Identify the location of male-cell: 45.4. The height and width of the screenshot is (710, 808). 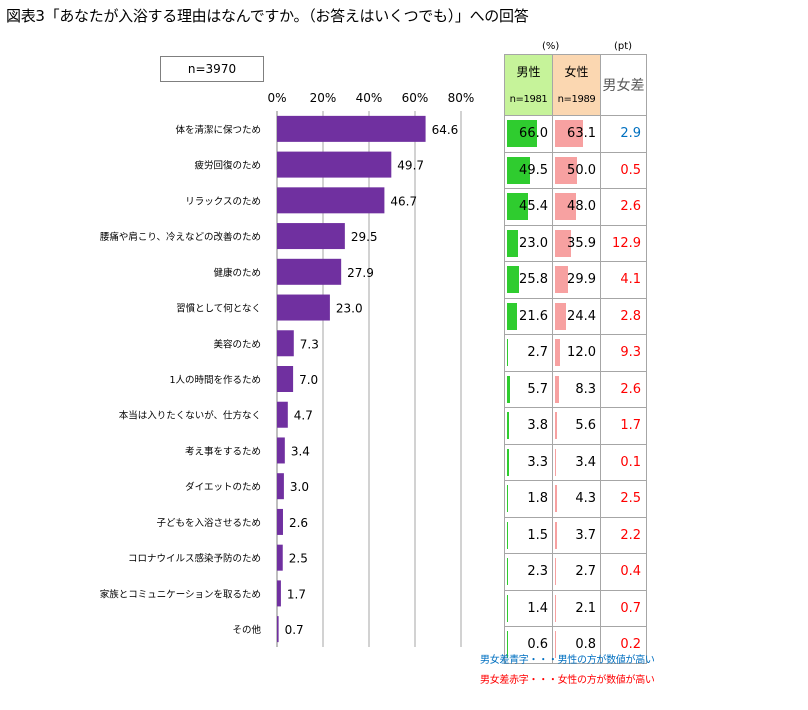
(528, 207).